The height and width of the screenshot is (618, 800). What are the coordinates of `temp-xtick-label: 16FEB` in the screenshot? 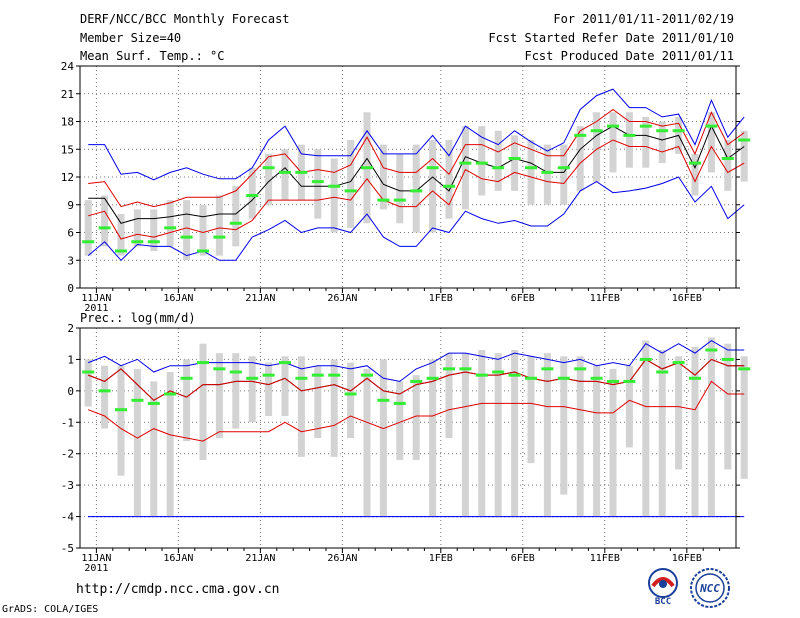 It's located at (687, 298).